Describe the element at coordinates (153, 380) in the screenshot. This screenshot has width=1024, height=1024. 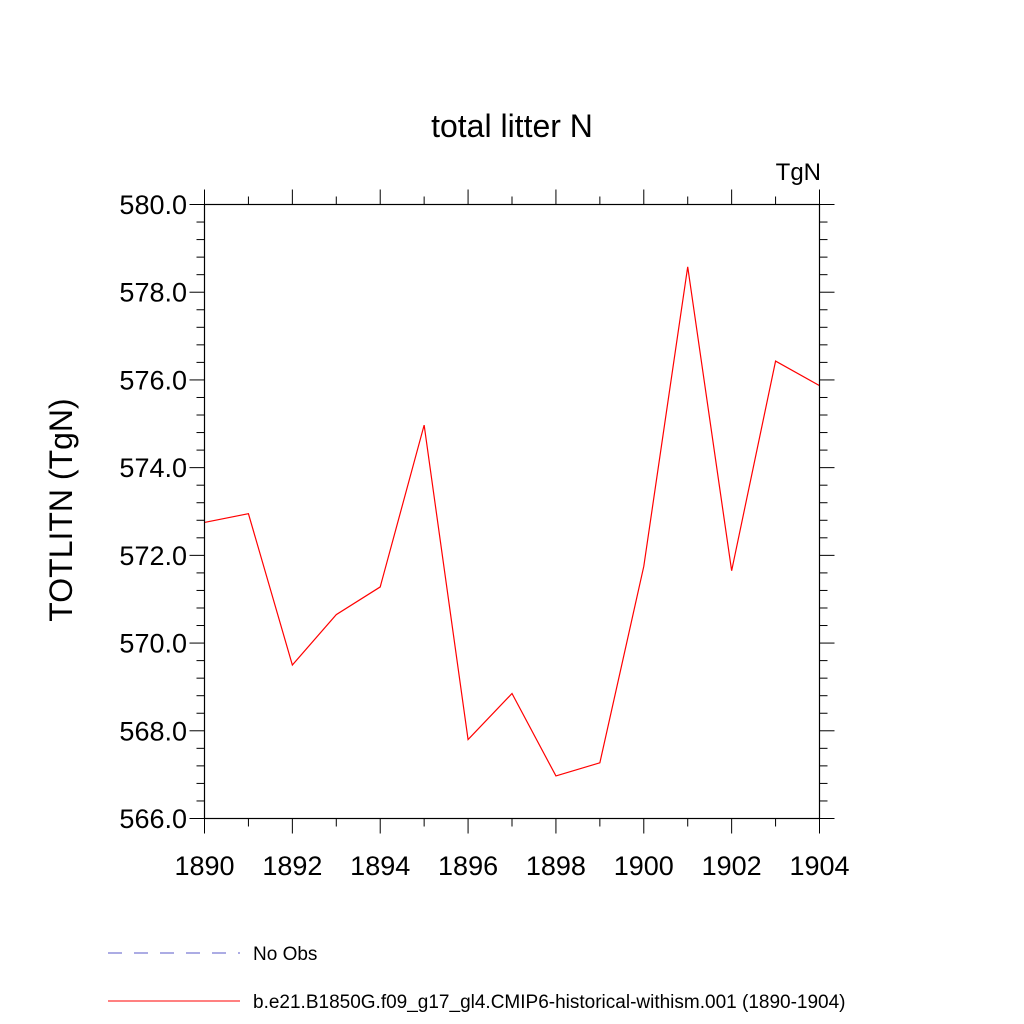
I see `y-tick-label: 576.0` at that location.